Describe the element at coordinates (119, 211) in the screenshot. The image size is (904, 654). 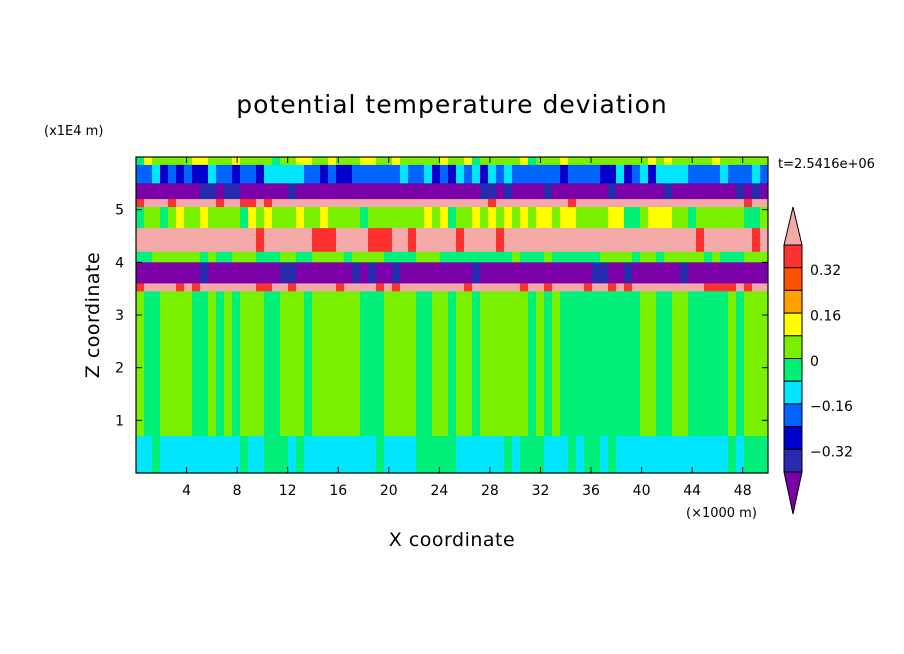
I see `y-tick-label: 5` at that location.